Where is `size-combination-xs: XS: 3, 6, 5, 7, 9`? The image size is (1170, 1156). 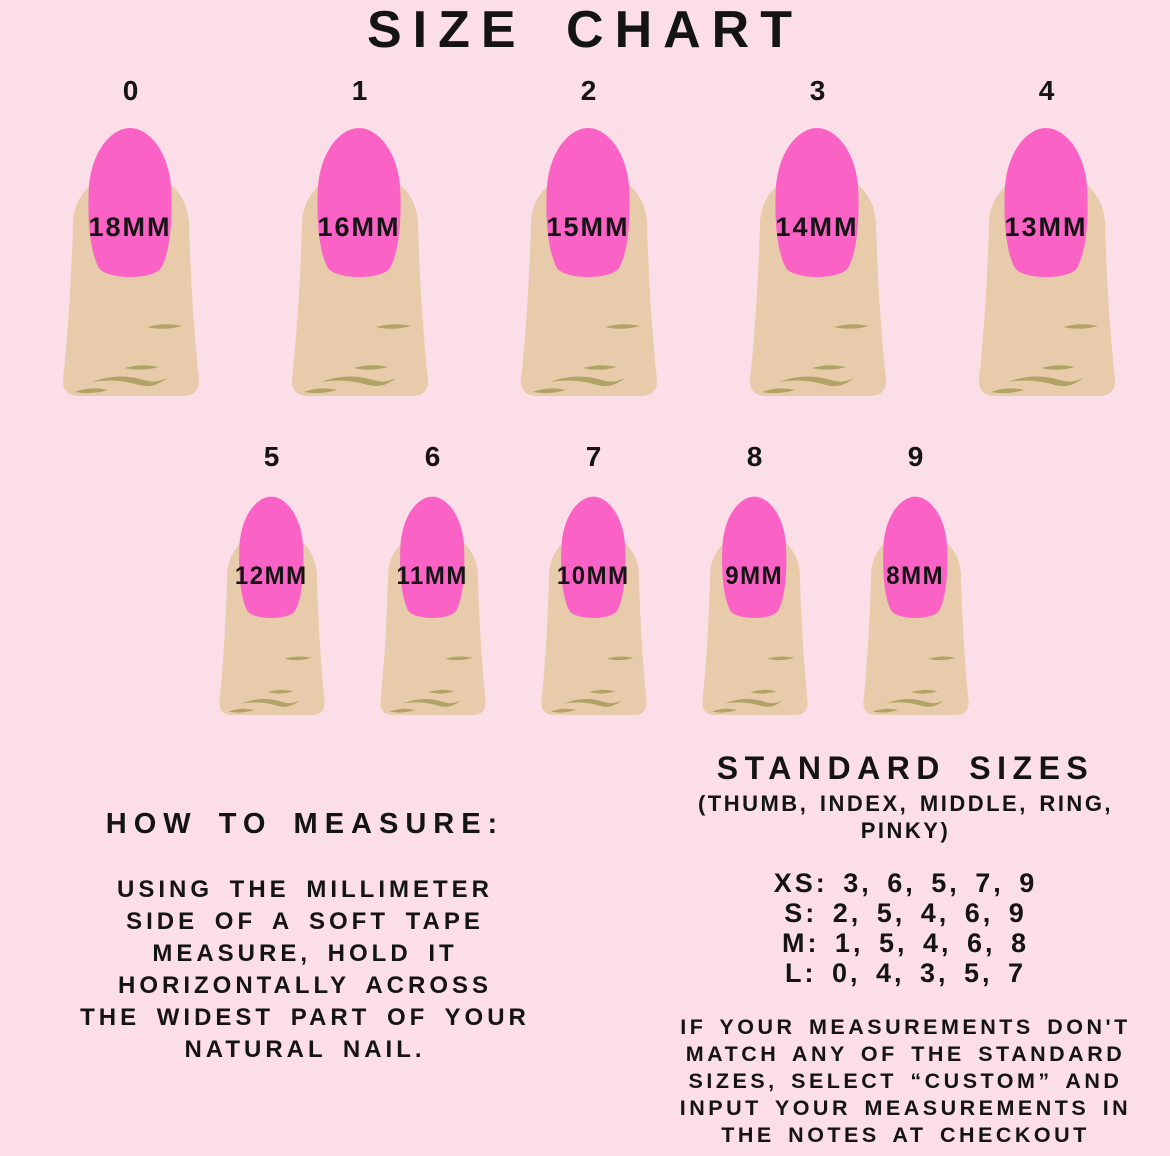
size-combination-xs: XS: 3, 6, 5, 7, 9 is located at coordinates (905, 883).